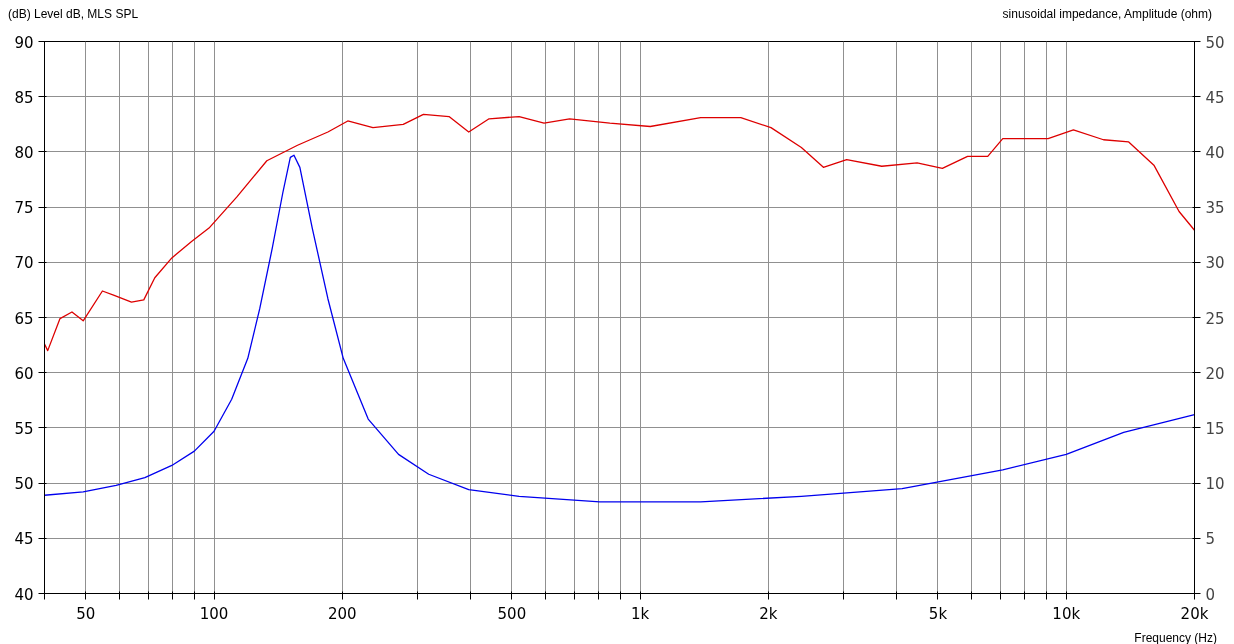  What do you see at coordinates (1066, 613) in the screenshot?
I see `x-tick-label: 10k` at bounding box center [1066, 613].